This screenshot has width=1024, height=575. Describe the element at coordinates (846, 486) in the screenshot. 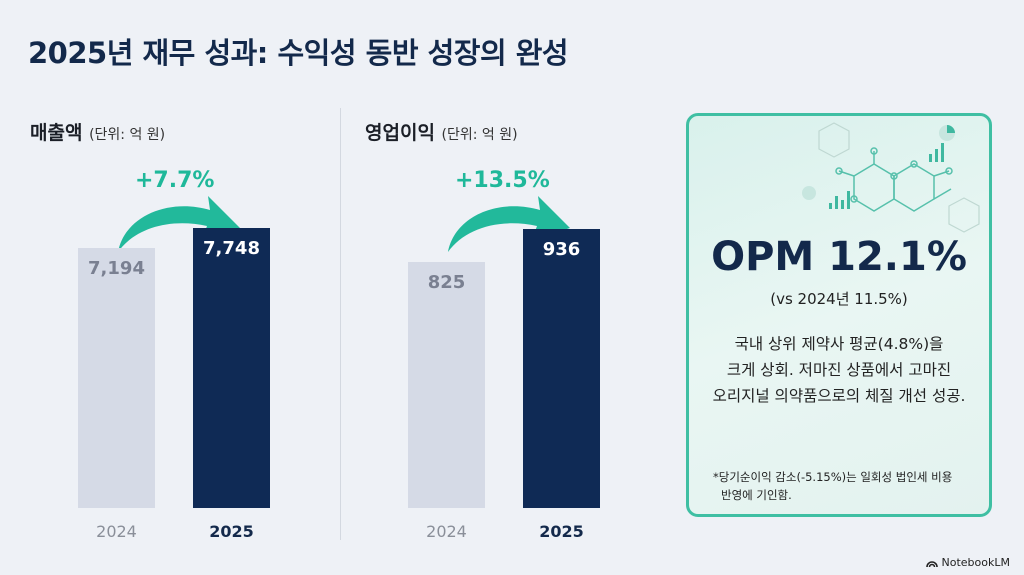

I see `footnote: *당기순이익 감소(-5.15%)는 일회성 법인세 비용 반영에 기인함.` at that location.